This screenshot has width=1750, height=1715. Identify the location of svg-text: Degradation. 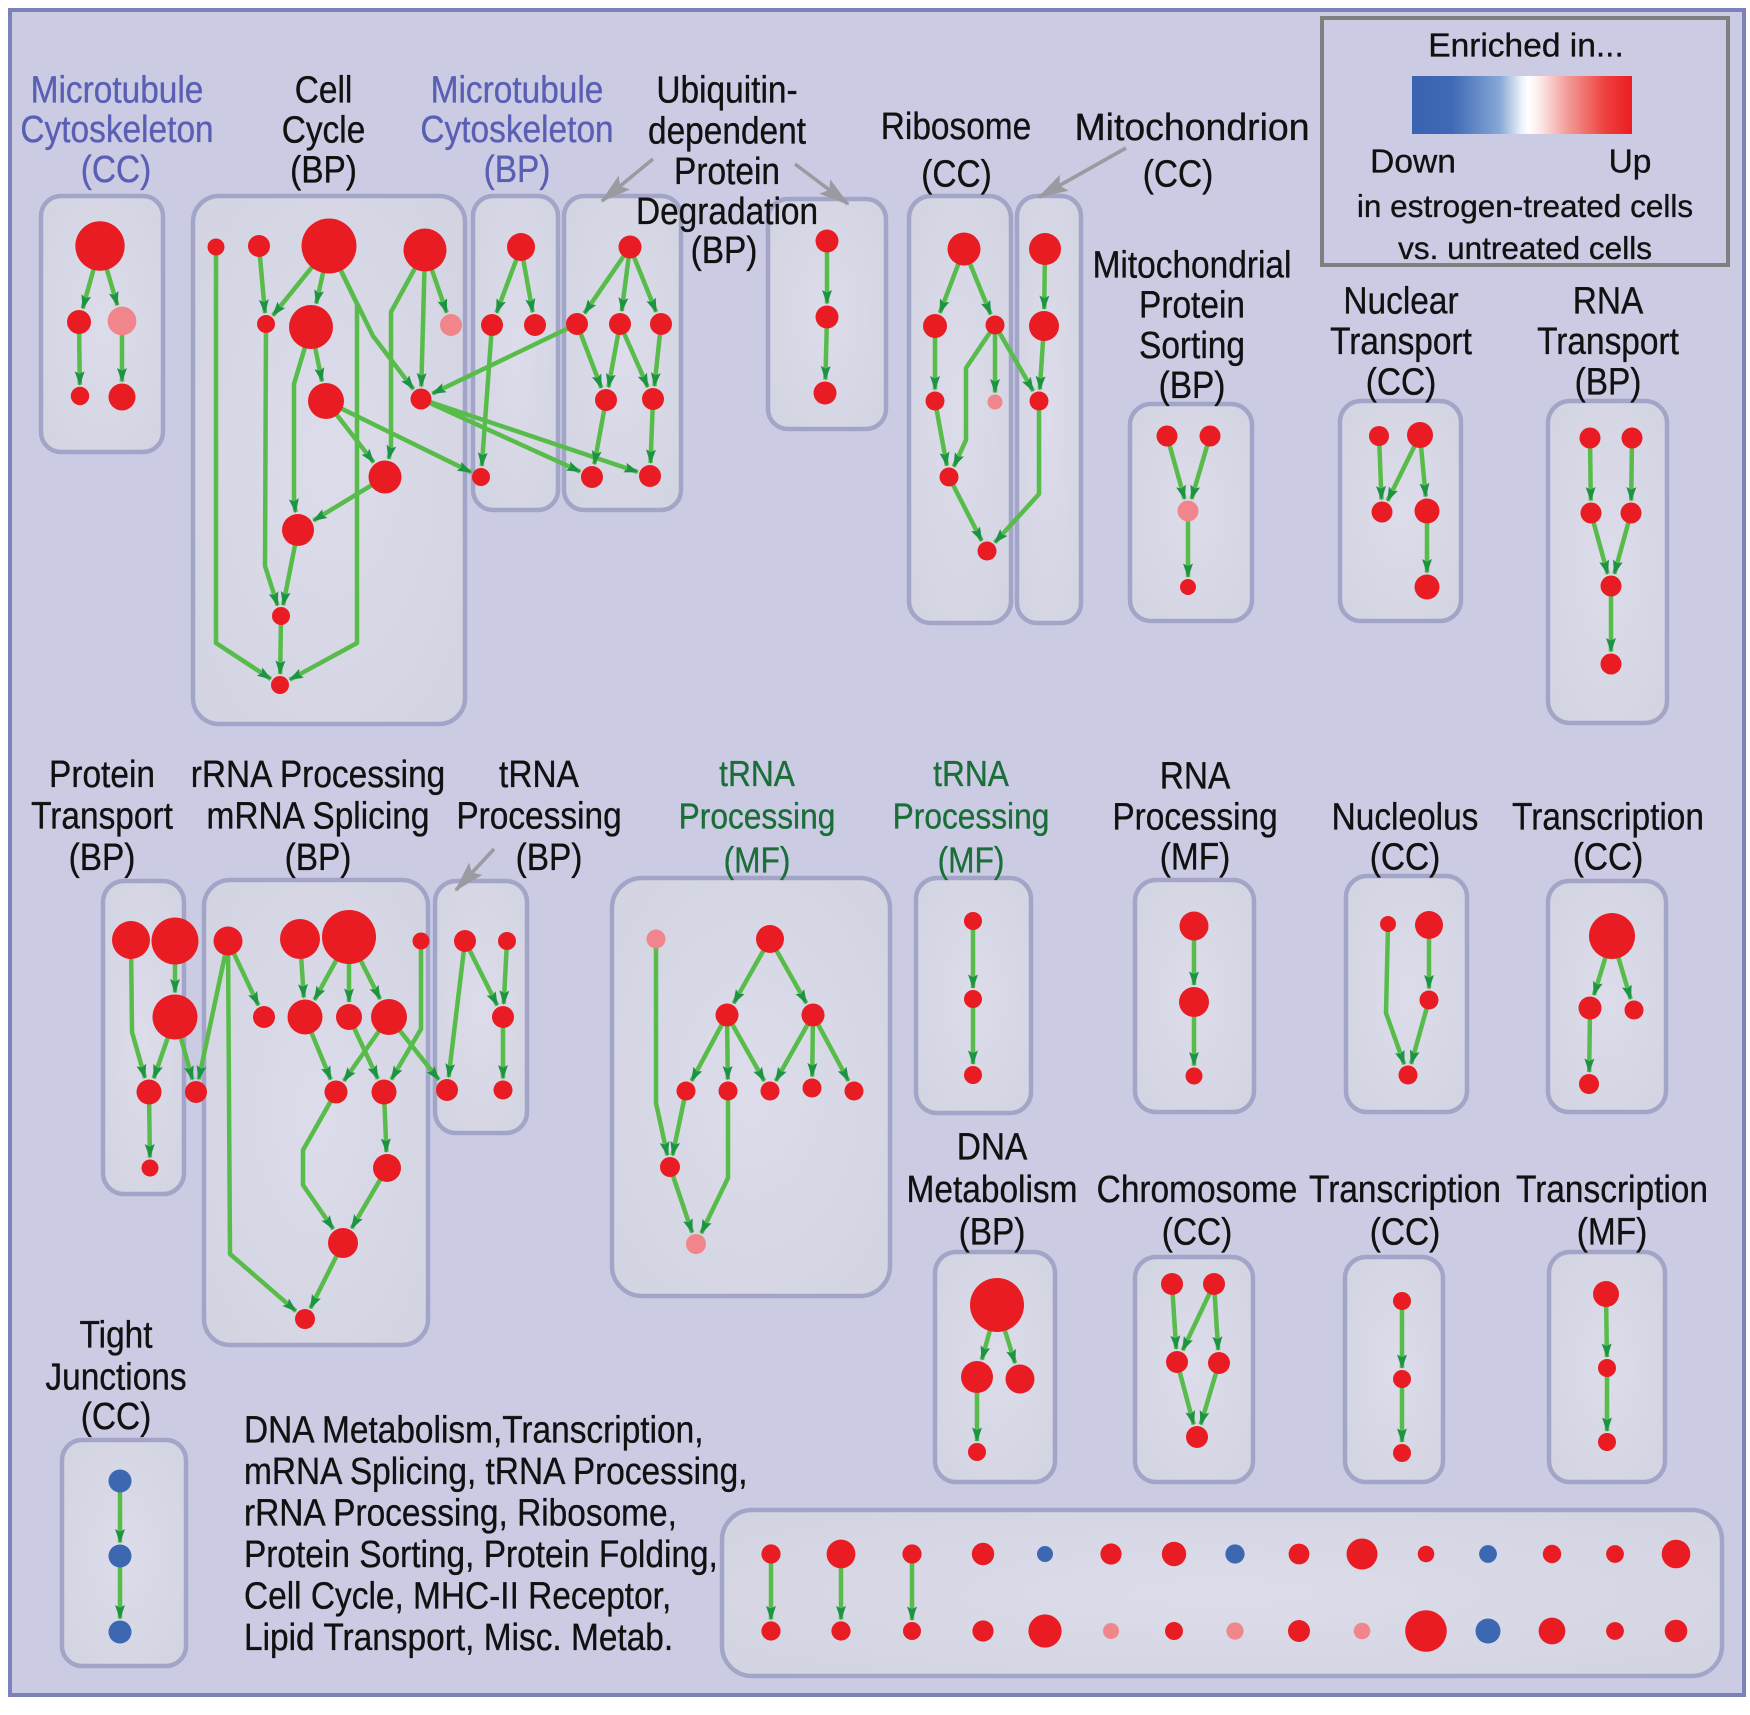
(727, 211).